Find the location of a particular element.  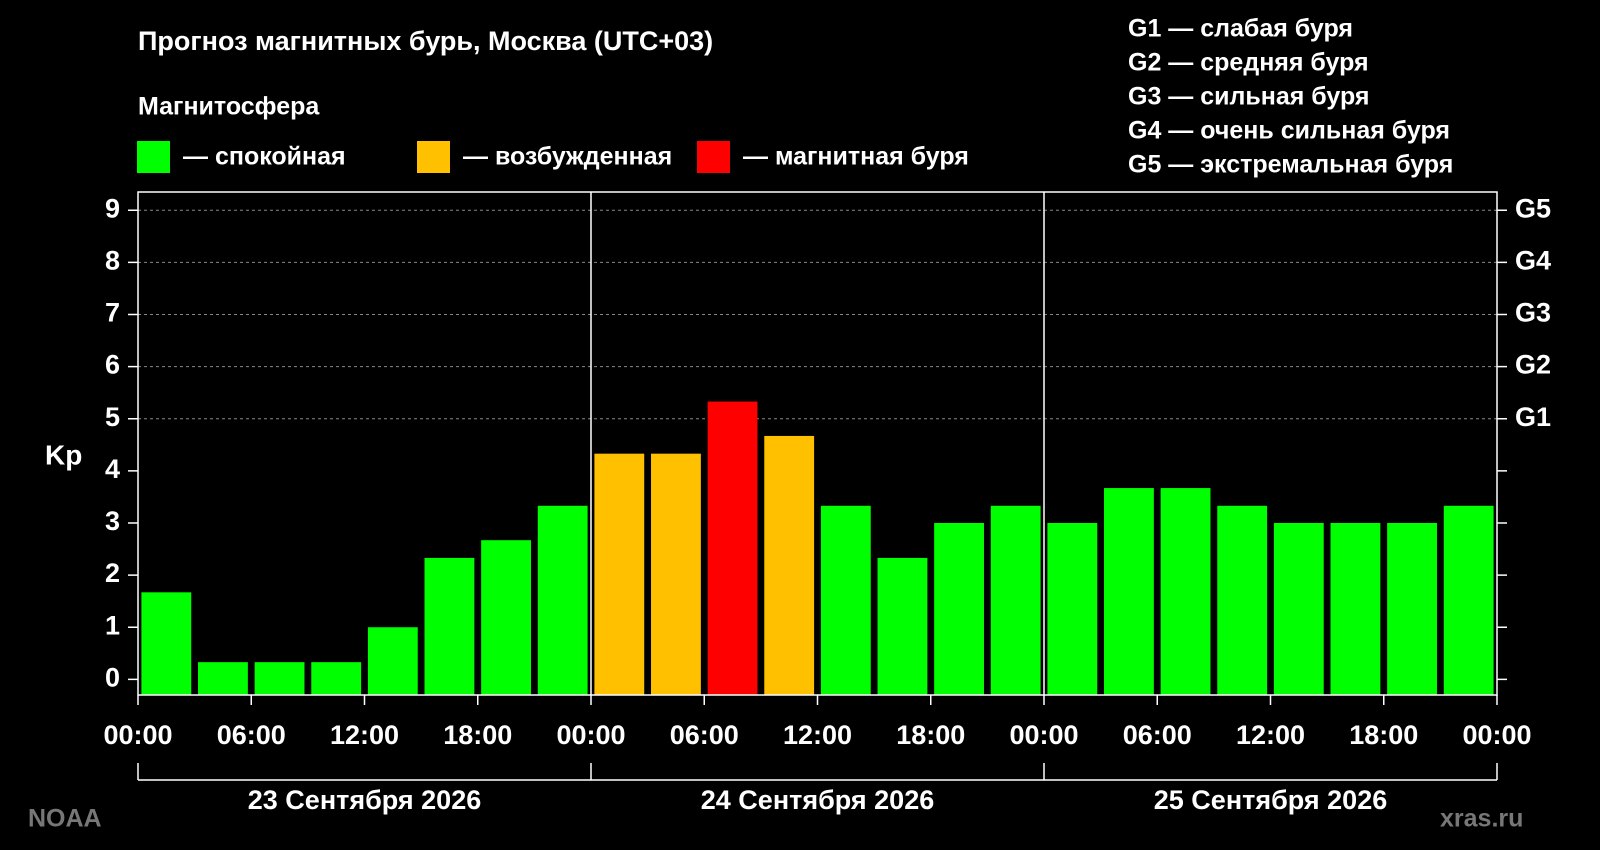

legend-label: — магнитная буря is located at coordinates (856, 157).